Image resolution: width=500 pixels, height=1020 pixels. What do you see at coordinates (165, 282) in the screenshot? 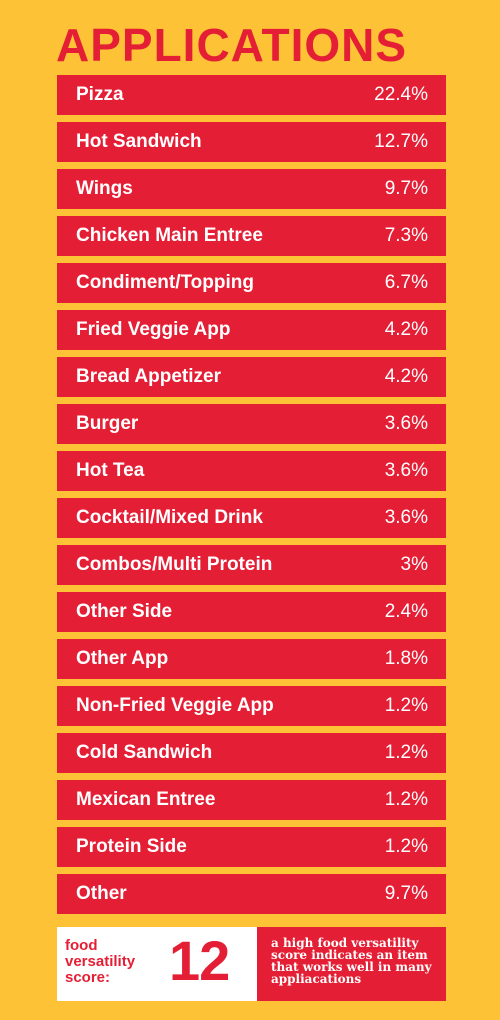
I see `row-label: Condiment/Topping` at bounding box center [165, 282].